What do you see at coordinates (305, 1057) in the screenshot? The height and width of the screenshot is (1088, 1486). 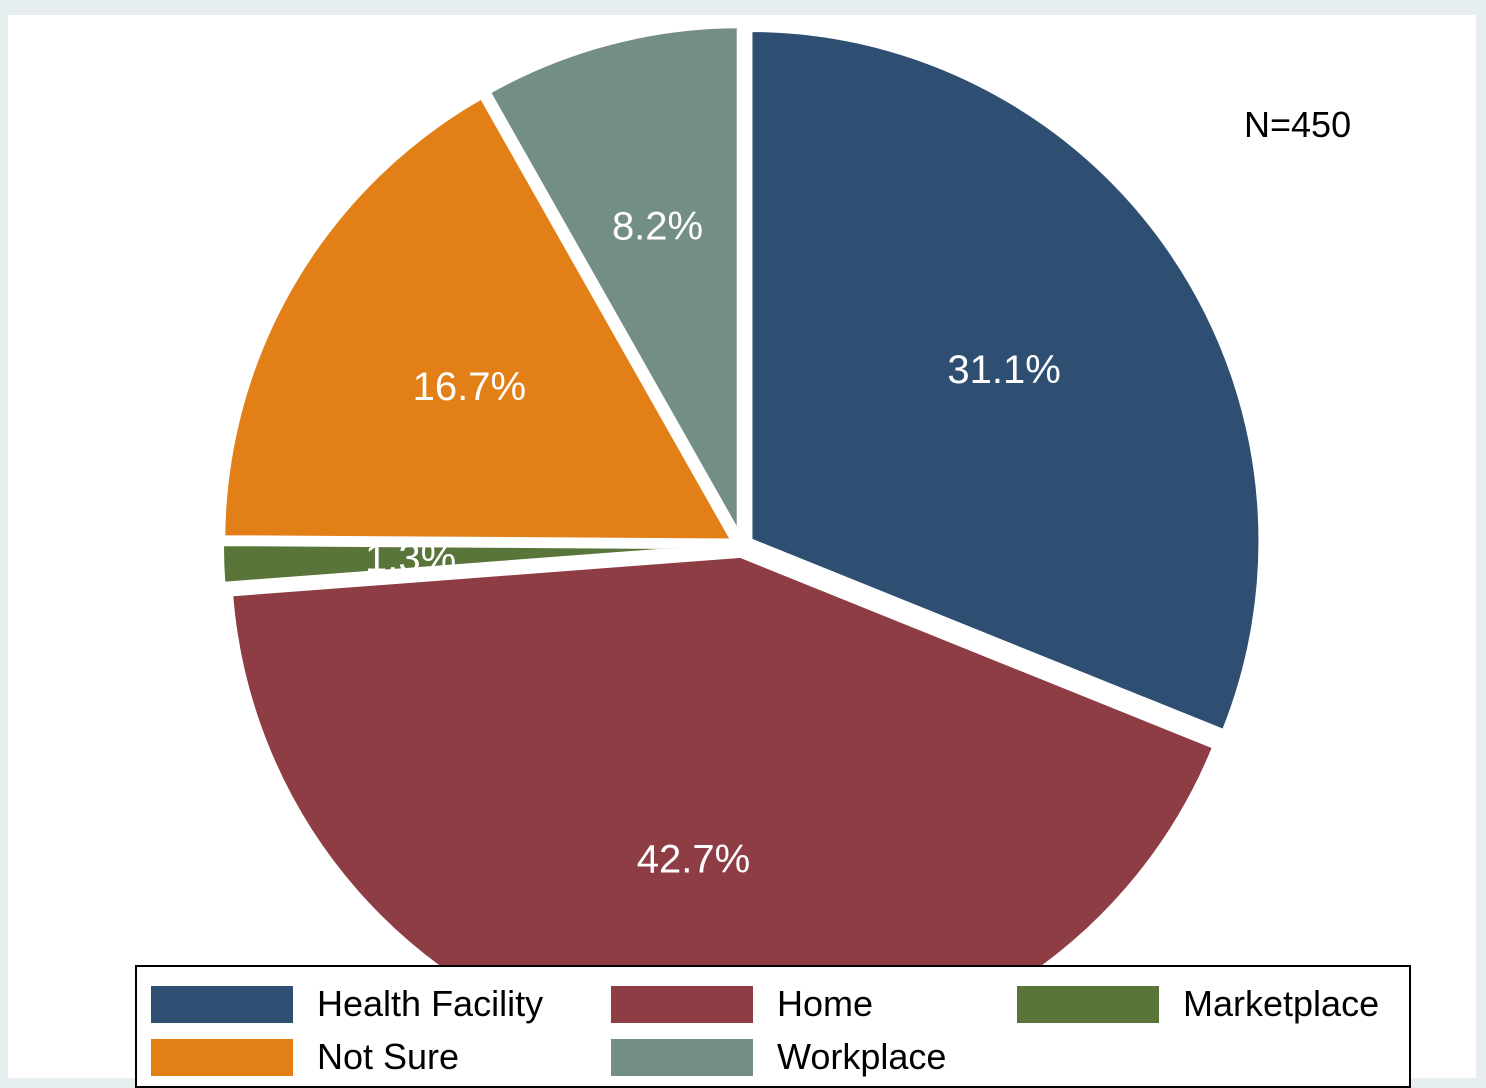 I see `legend-item-not-sure: Not Sure` at bounding box center [305, 1057].